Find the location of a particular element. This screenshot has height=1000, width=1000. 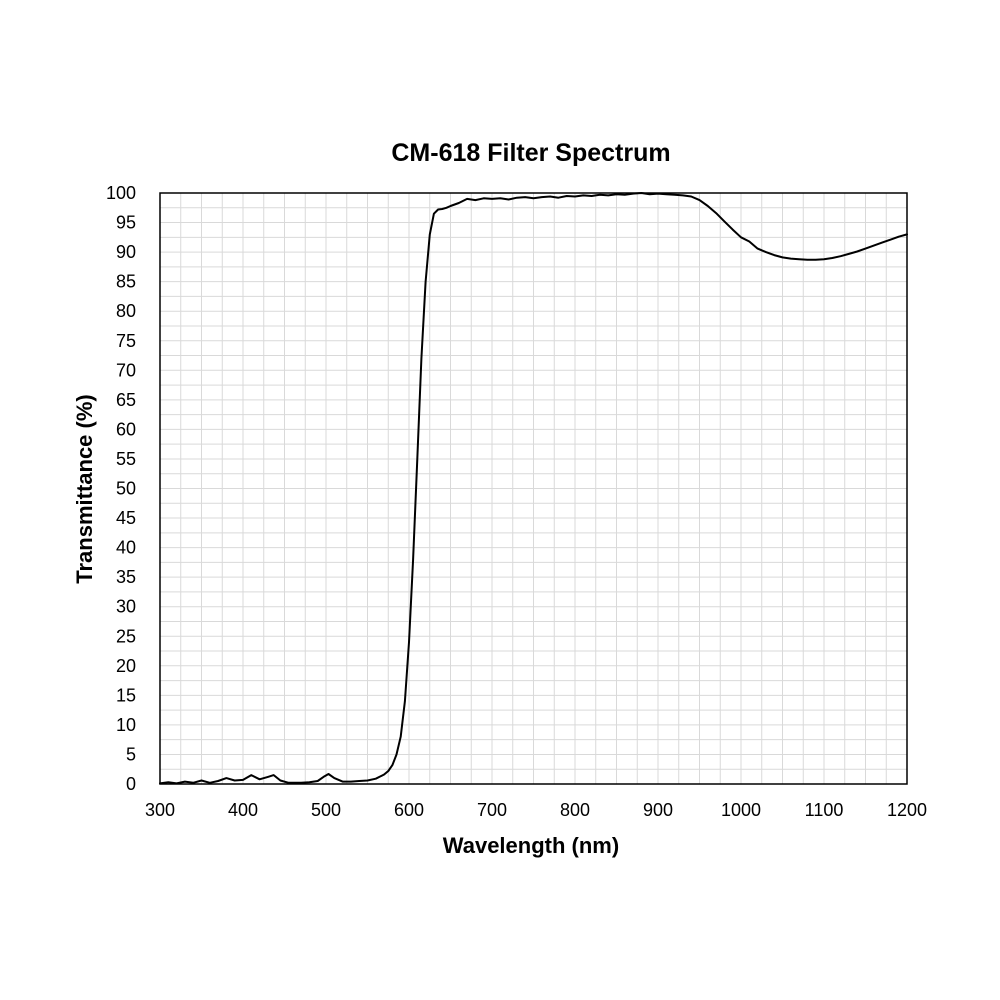

y-tick-label: 0 is located at coordinates (131, 784).